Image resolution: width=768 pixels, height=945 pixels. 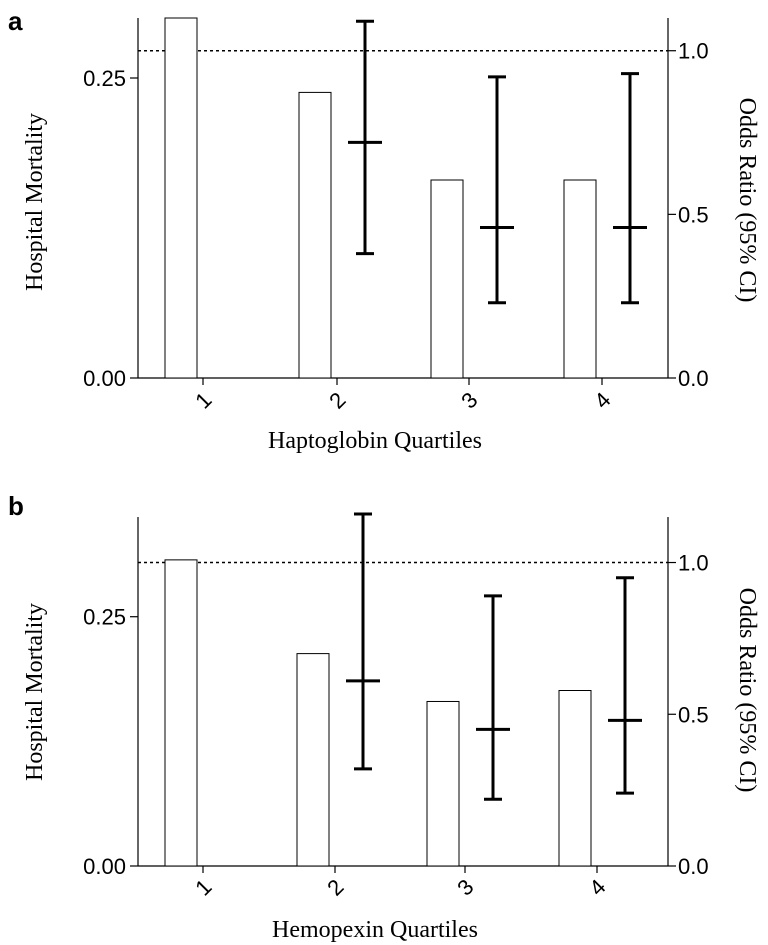 What do you see at coordinates (375, 930) in the screenshot?
I see `x-axis-title: Hemopexin Quartiles` at bounding box center [375, 930].